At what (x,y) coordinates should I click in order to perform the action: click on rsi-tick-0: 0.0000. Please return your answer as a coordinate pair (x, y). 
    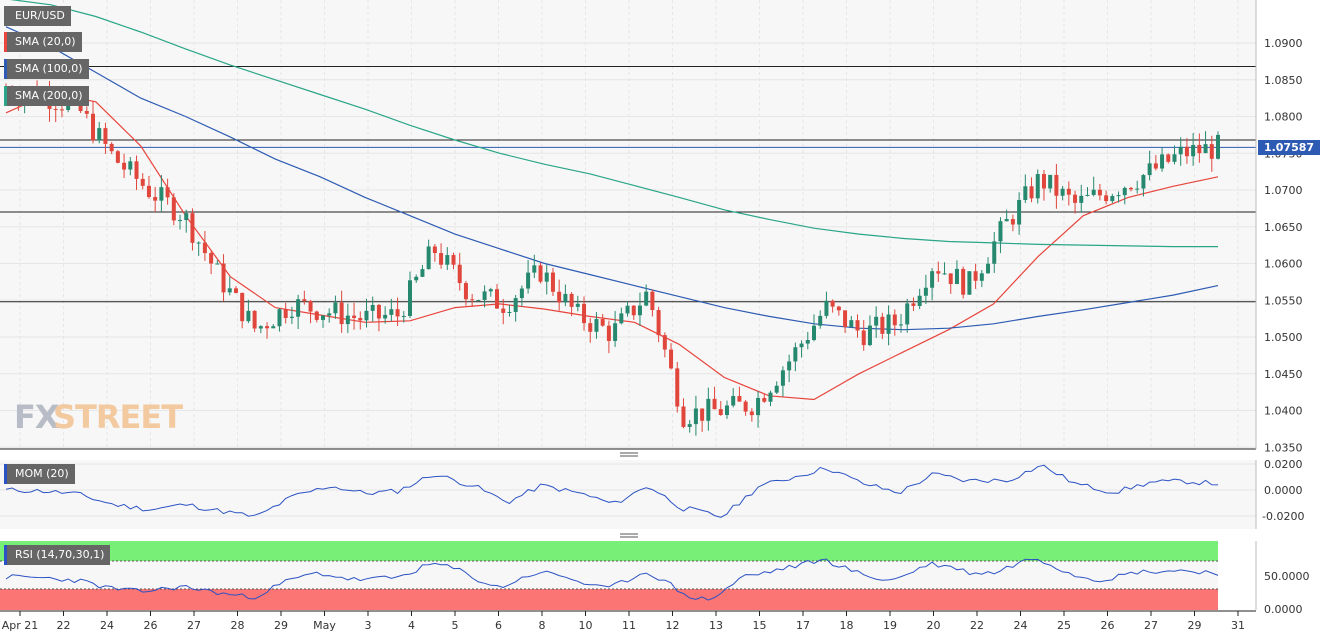
    Looking at the image, I should click on (1283, 609).